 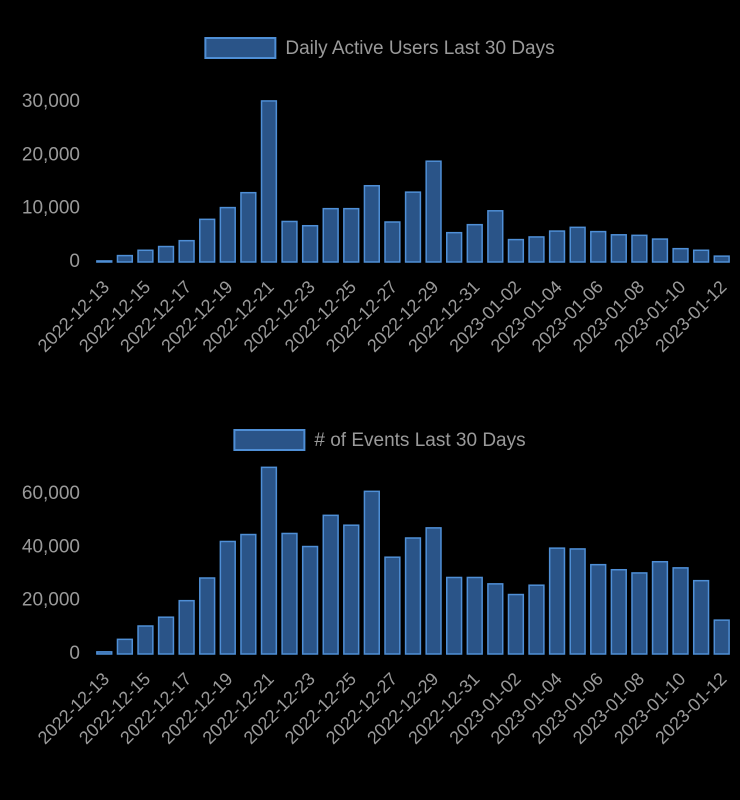 I want to click on y-axis: 0 20,000 40,000 60,000, so click(x=51, y=573).